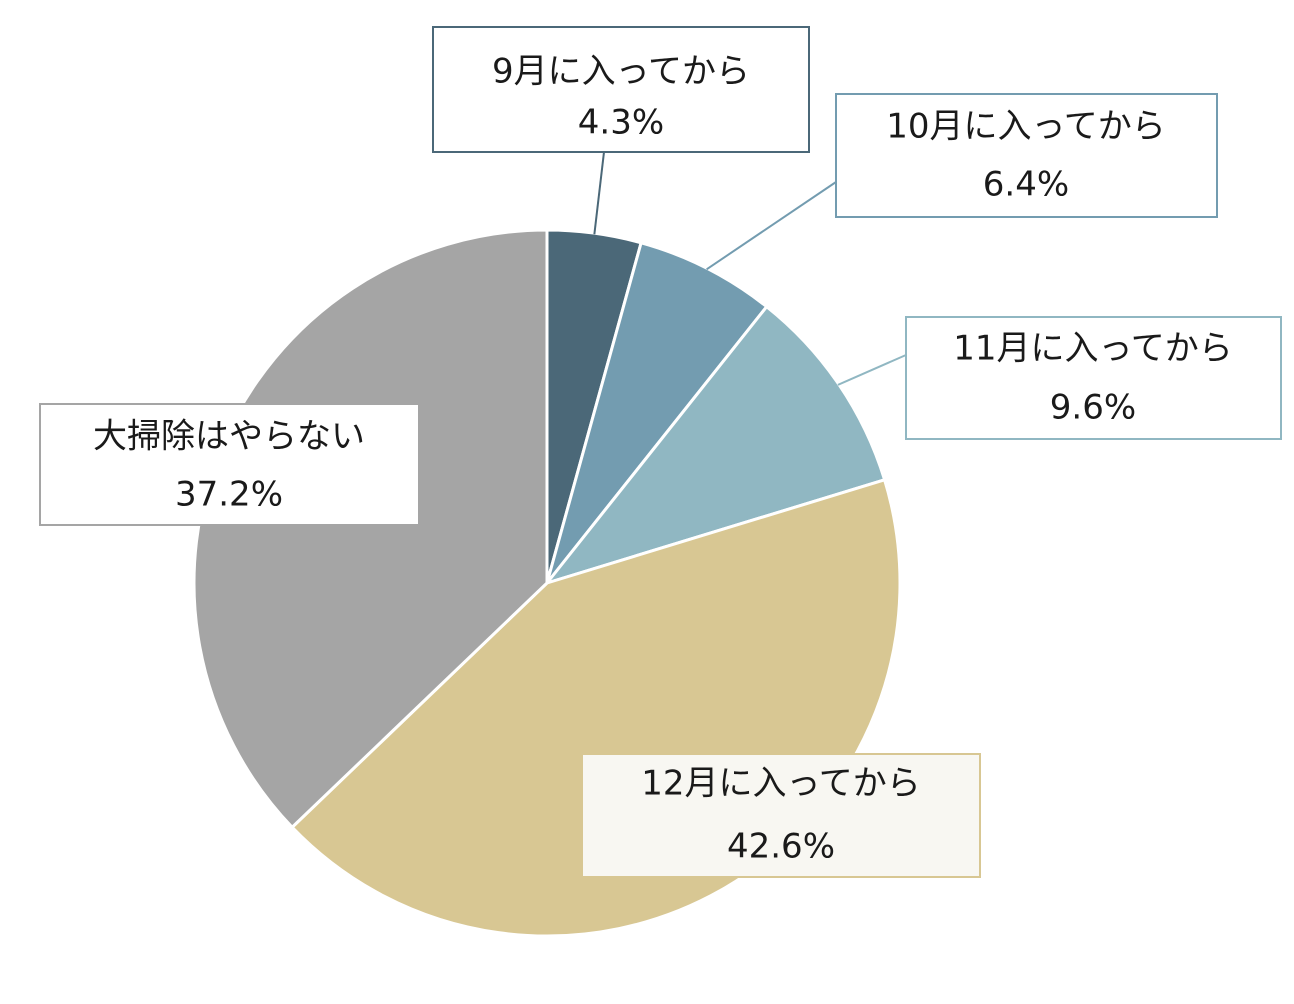  What do you see at coordinates (1093, 408) in the screenshot?
I see `slice-value-11: 9.6%` at bounding box center [1093, 408].